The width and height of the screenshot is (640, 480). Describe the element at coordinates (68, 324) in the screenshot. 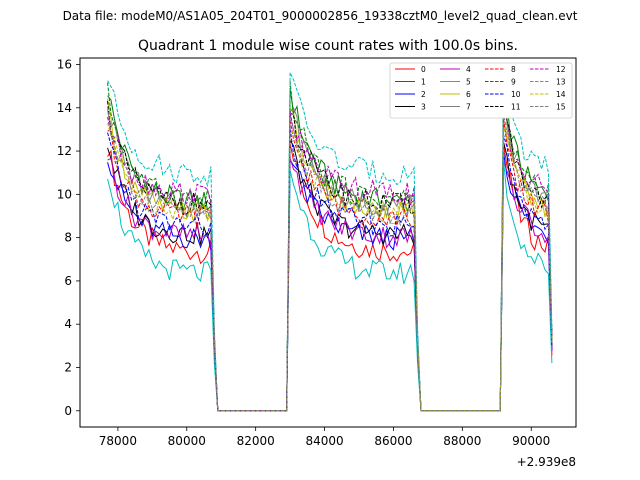

I see `y-tick-label: 4` at that location.